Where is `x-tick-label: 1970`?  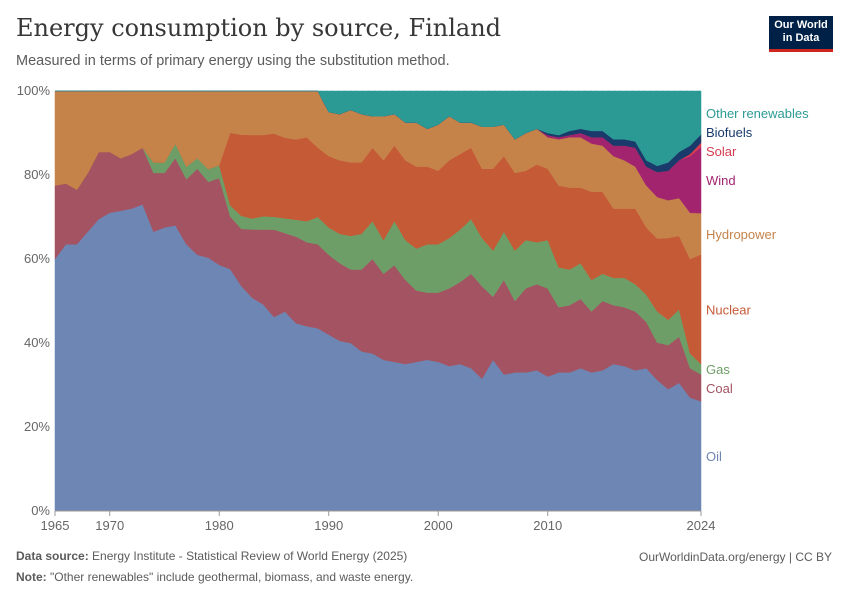
x-tick-label: 1970 is located at coordinates (109, 525).